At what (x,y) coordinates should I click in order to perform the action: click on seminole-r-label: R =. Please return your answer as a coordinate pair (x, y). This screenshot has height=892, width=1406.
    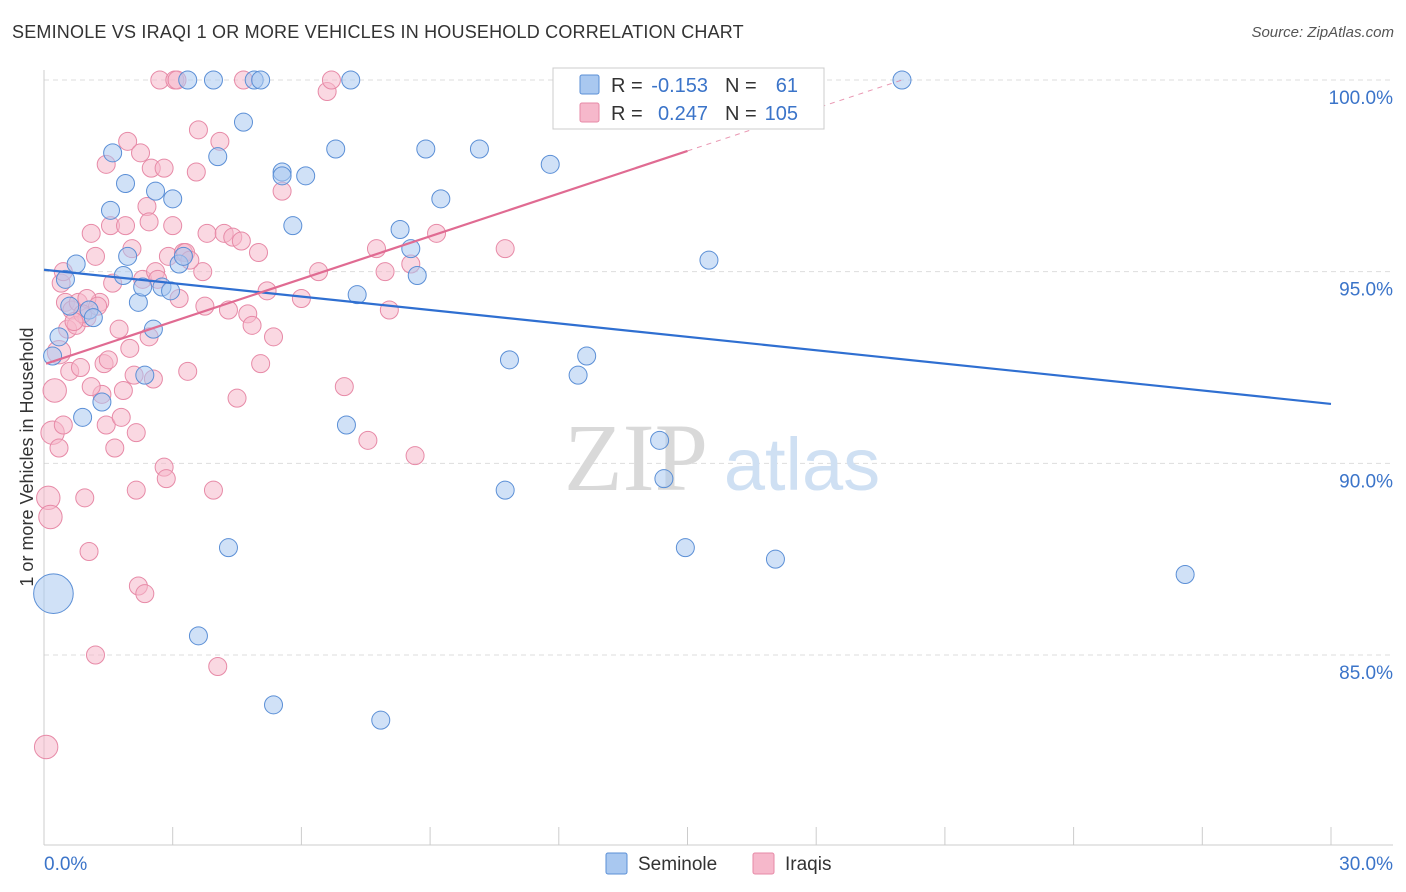
    Looking at the image, I should click on (627, 86).